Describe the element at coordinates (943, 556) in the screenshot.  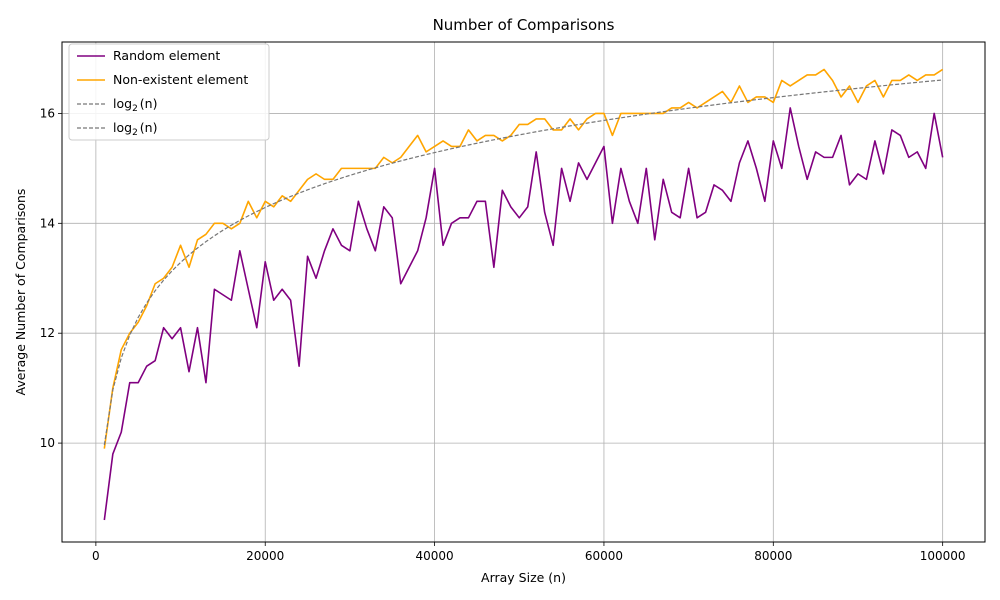
I see `x-tick-label: 100000` at that location.